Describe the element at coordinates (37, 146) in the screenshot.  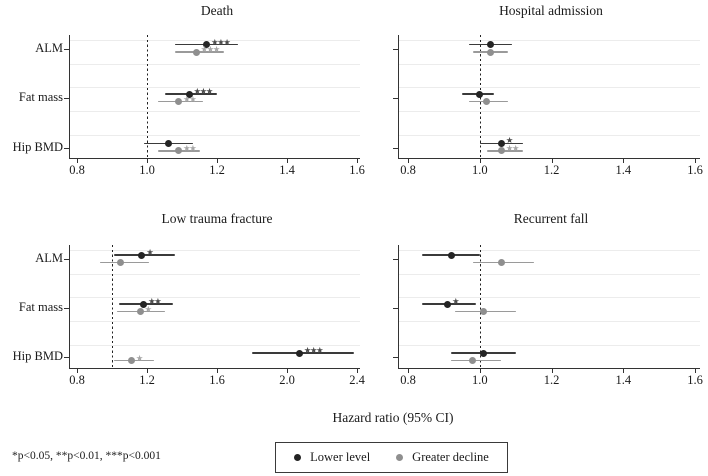
I see `category-label: Hip BMD` at that location.